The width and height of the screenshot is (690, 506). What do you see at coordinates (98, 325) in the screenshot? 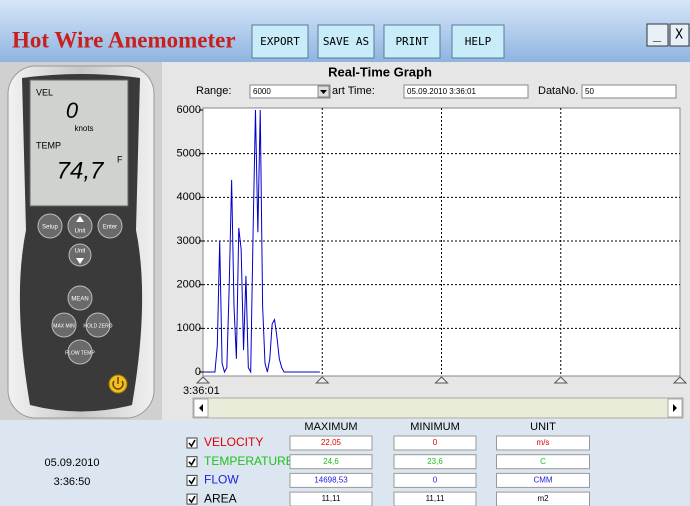
I see `hold-zero-key` at bounding box center [98, 325].